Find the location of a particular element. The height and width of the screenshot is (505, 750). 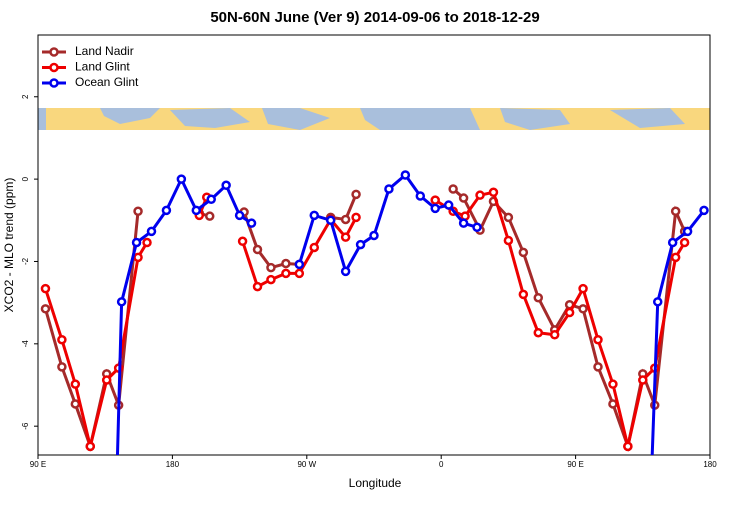

x-axis-label: Longitude is located at coordinates (375, 483).